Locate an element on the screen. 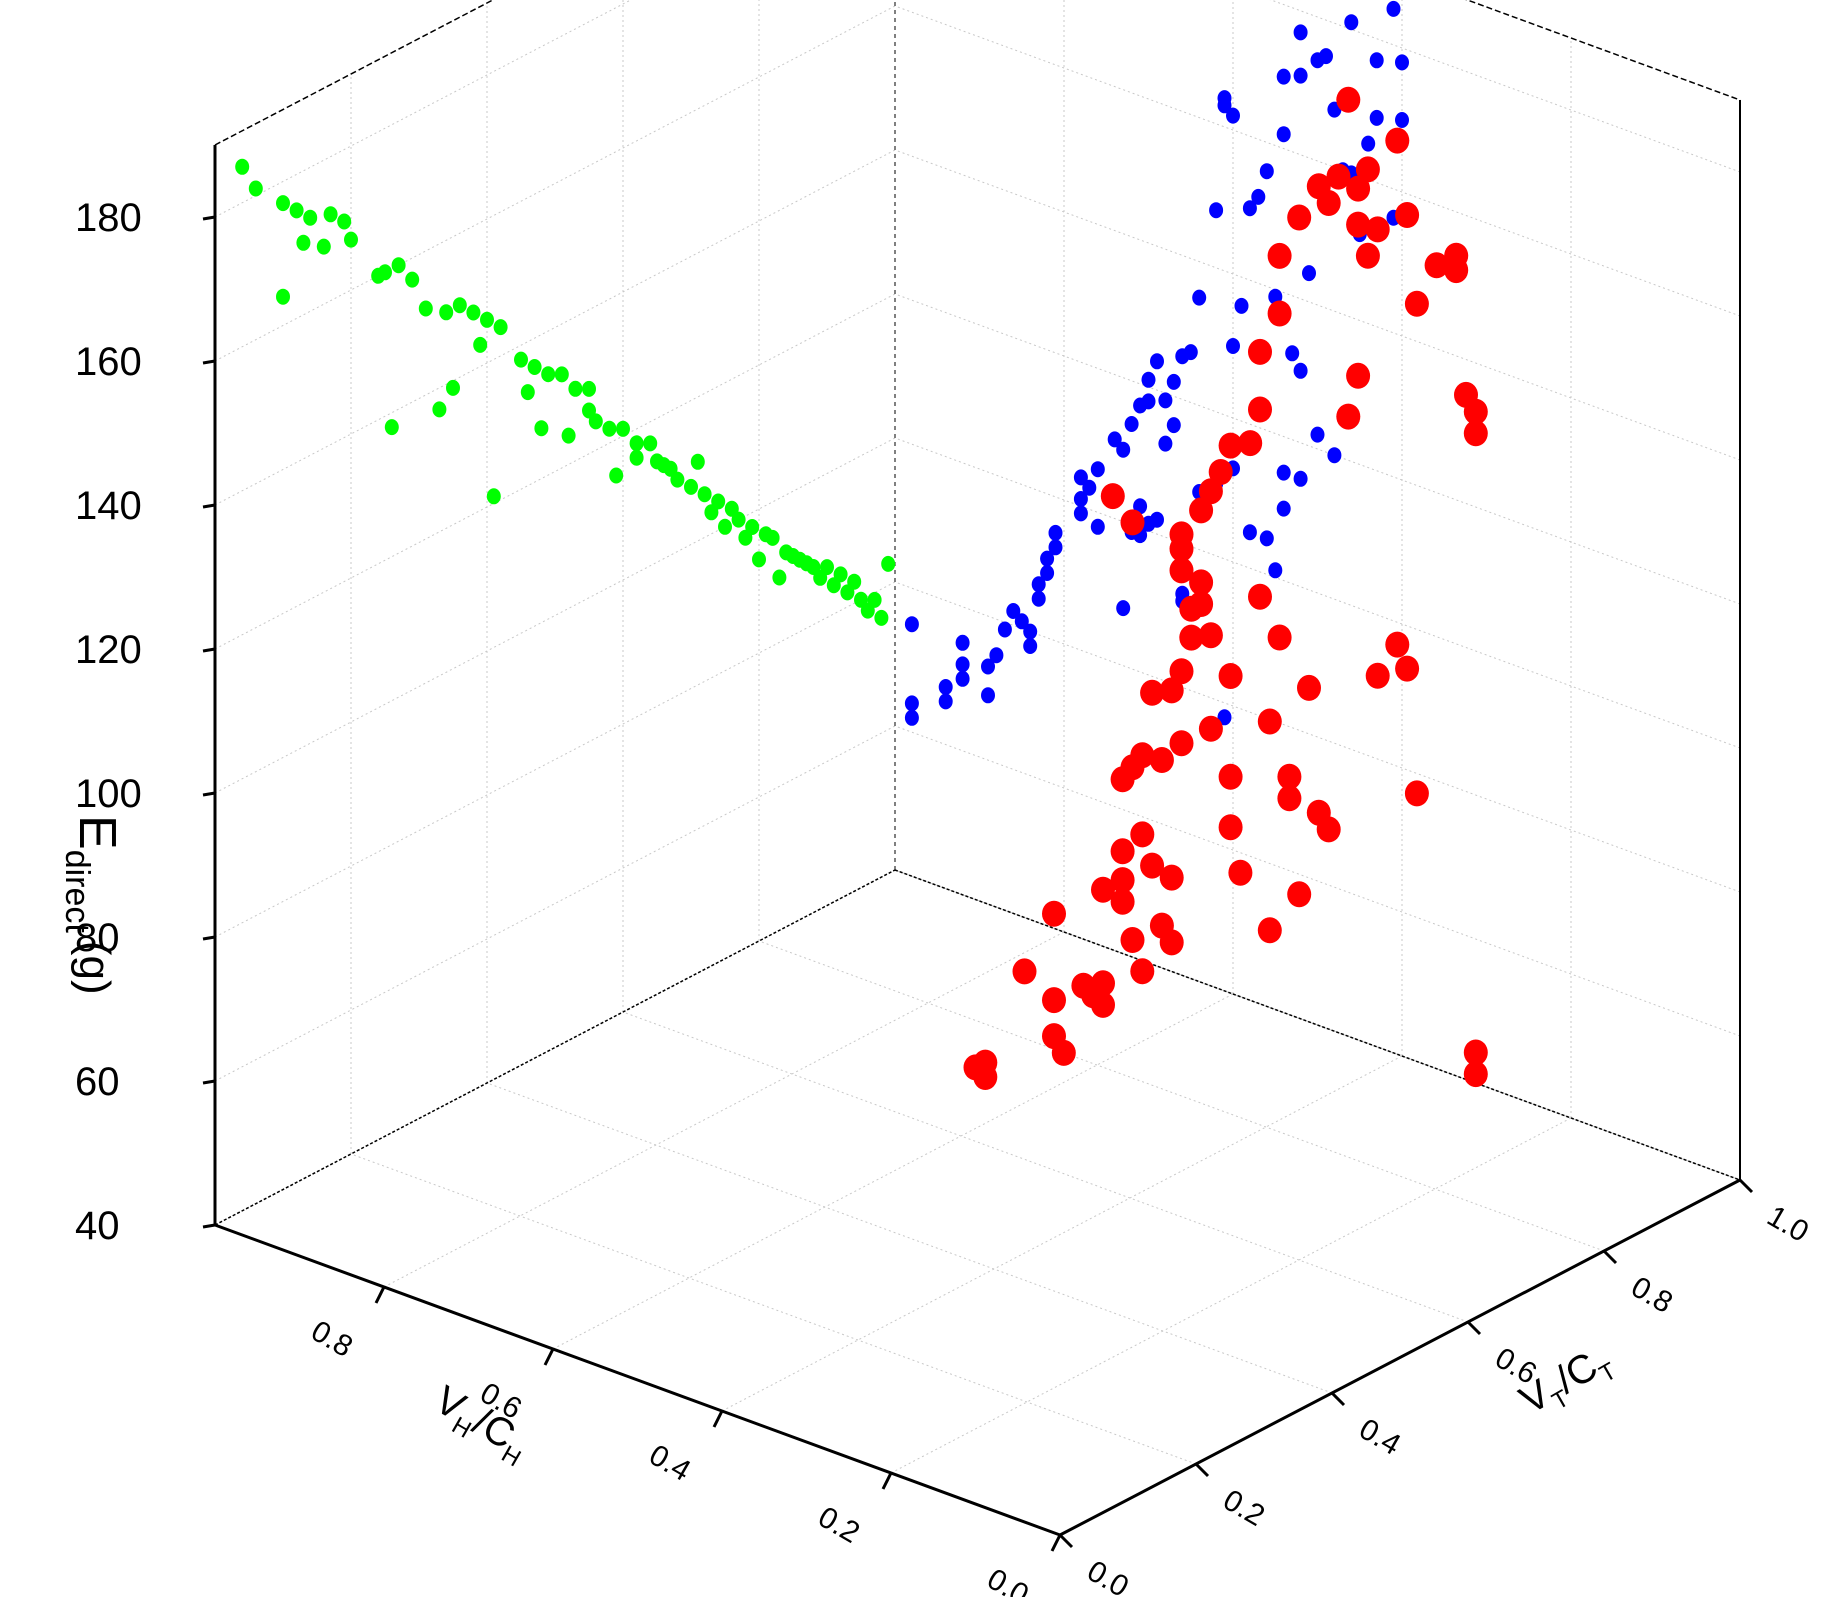  left-tick-label: 0.4 is located at coordinates (670, 1462).